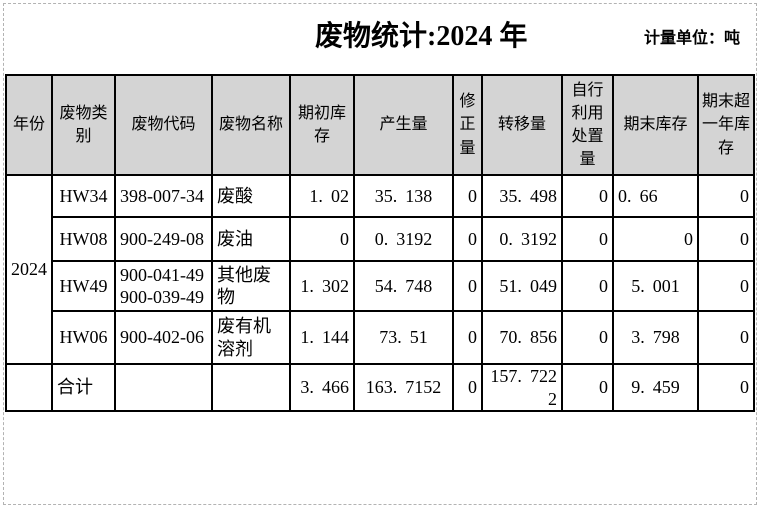  Describe the element at coordinates (403, 196) in the screenshot. I see `generated-cell: 35. 138` at that location.